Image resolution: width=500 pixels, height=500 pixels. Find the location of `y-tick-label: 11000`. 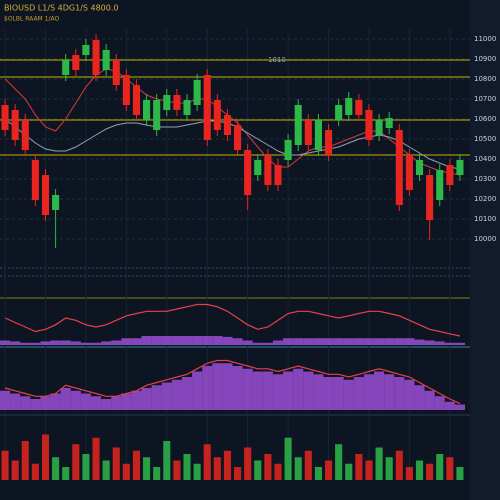

y-tick-label: 11000 is located at coordinates (485, 39).